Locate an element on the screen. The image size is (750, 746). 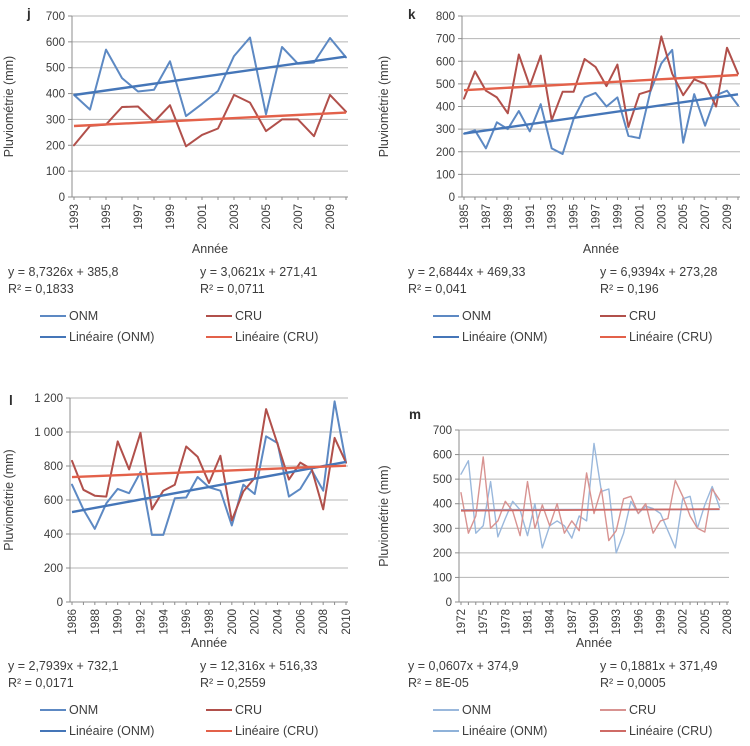
svg-text: 2009 is located at coordinates (728, 217).